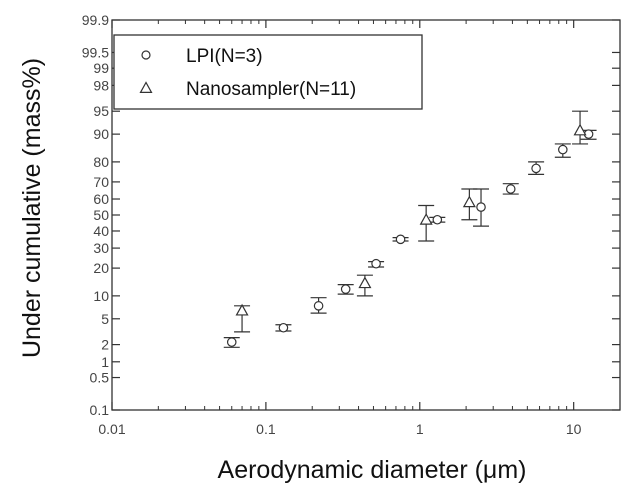  I want to click on y-tick-label: 2, so click(105, 345).